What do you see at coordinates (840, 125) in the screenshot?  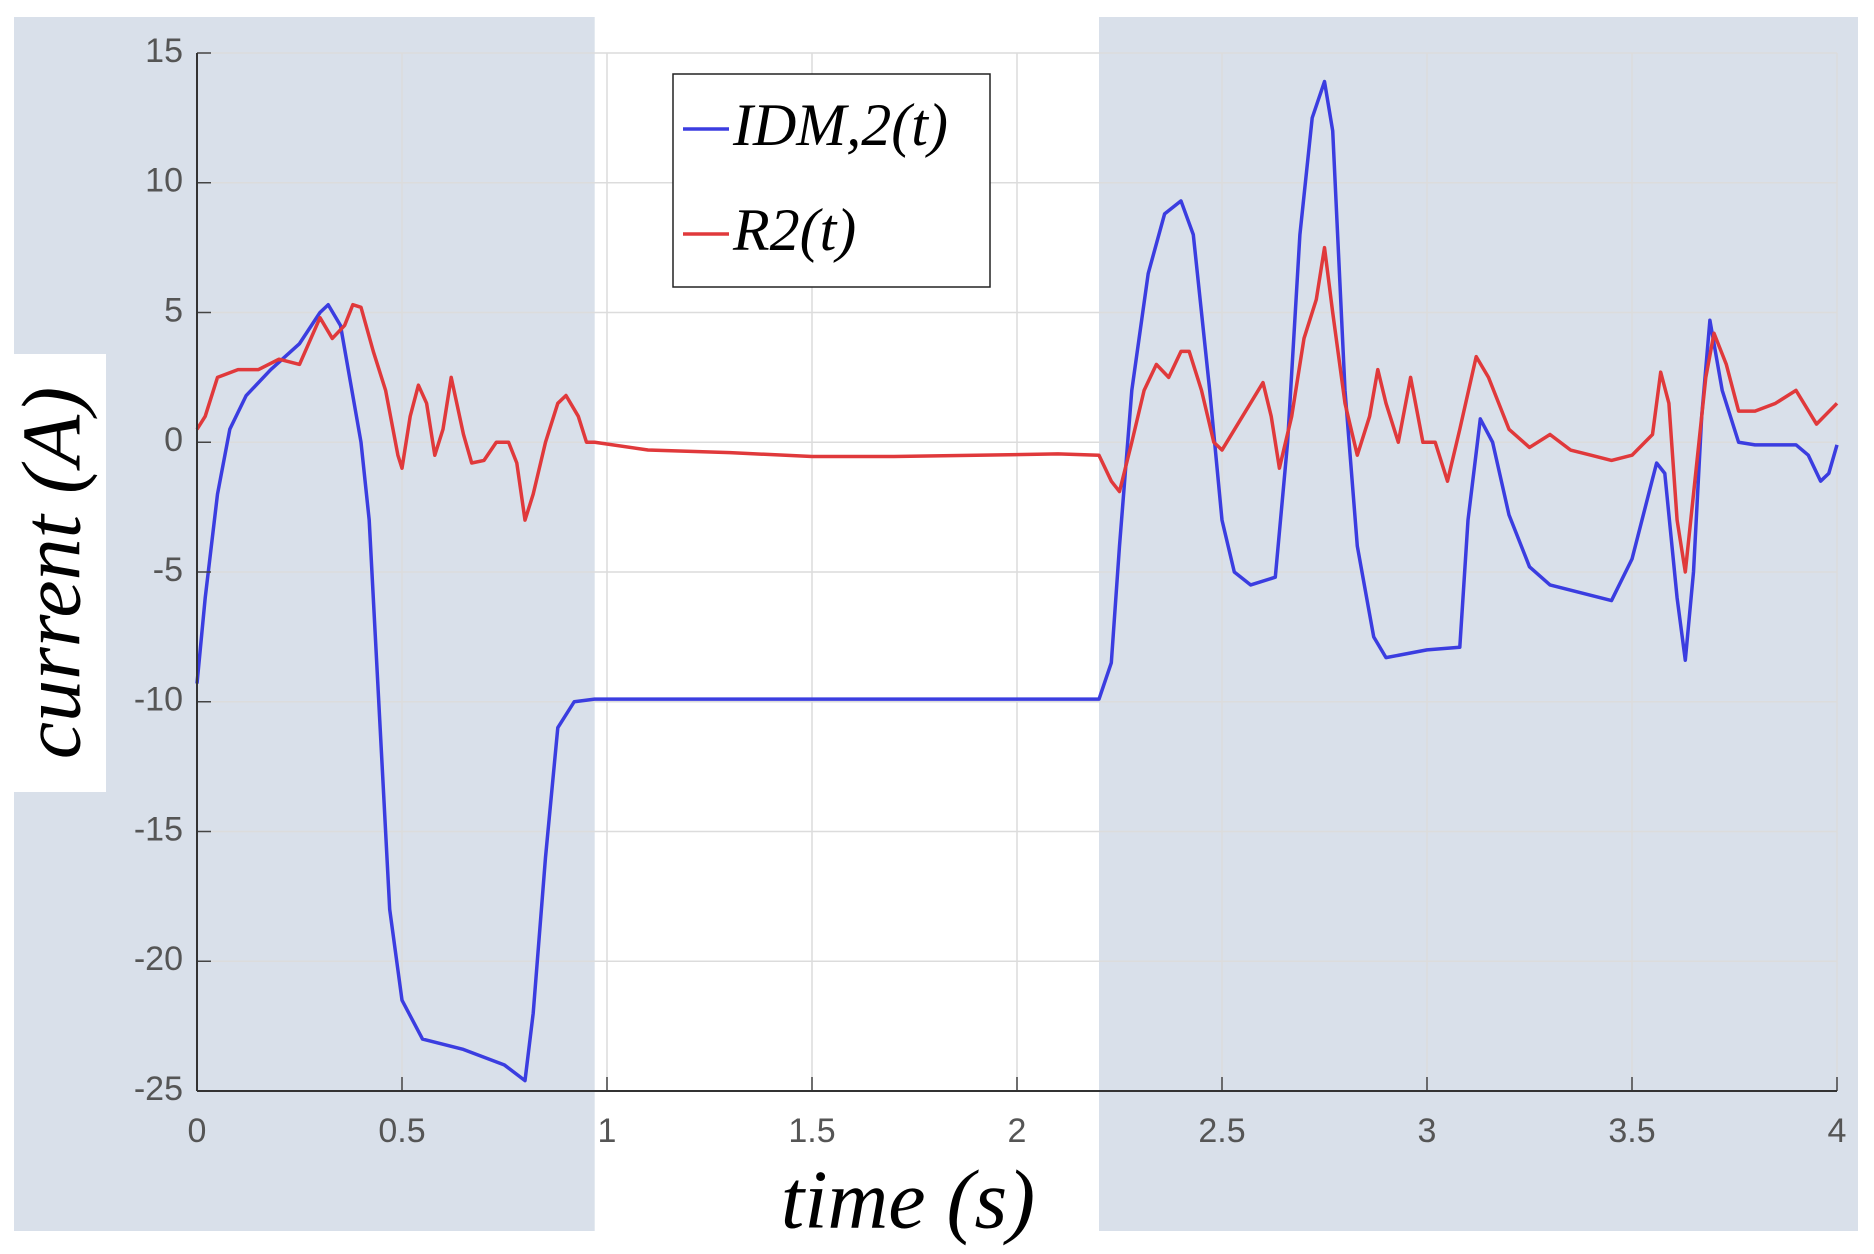 I see `legend-label: IDM,2(t)` at bounding box center [840, 125].